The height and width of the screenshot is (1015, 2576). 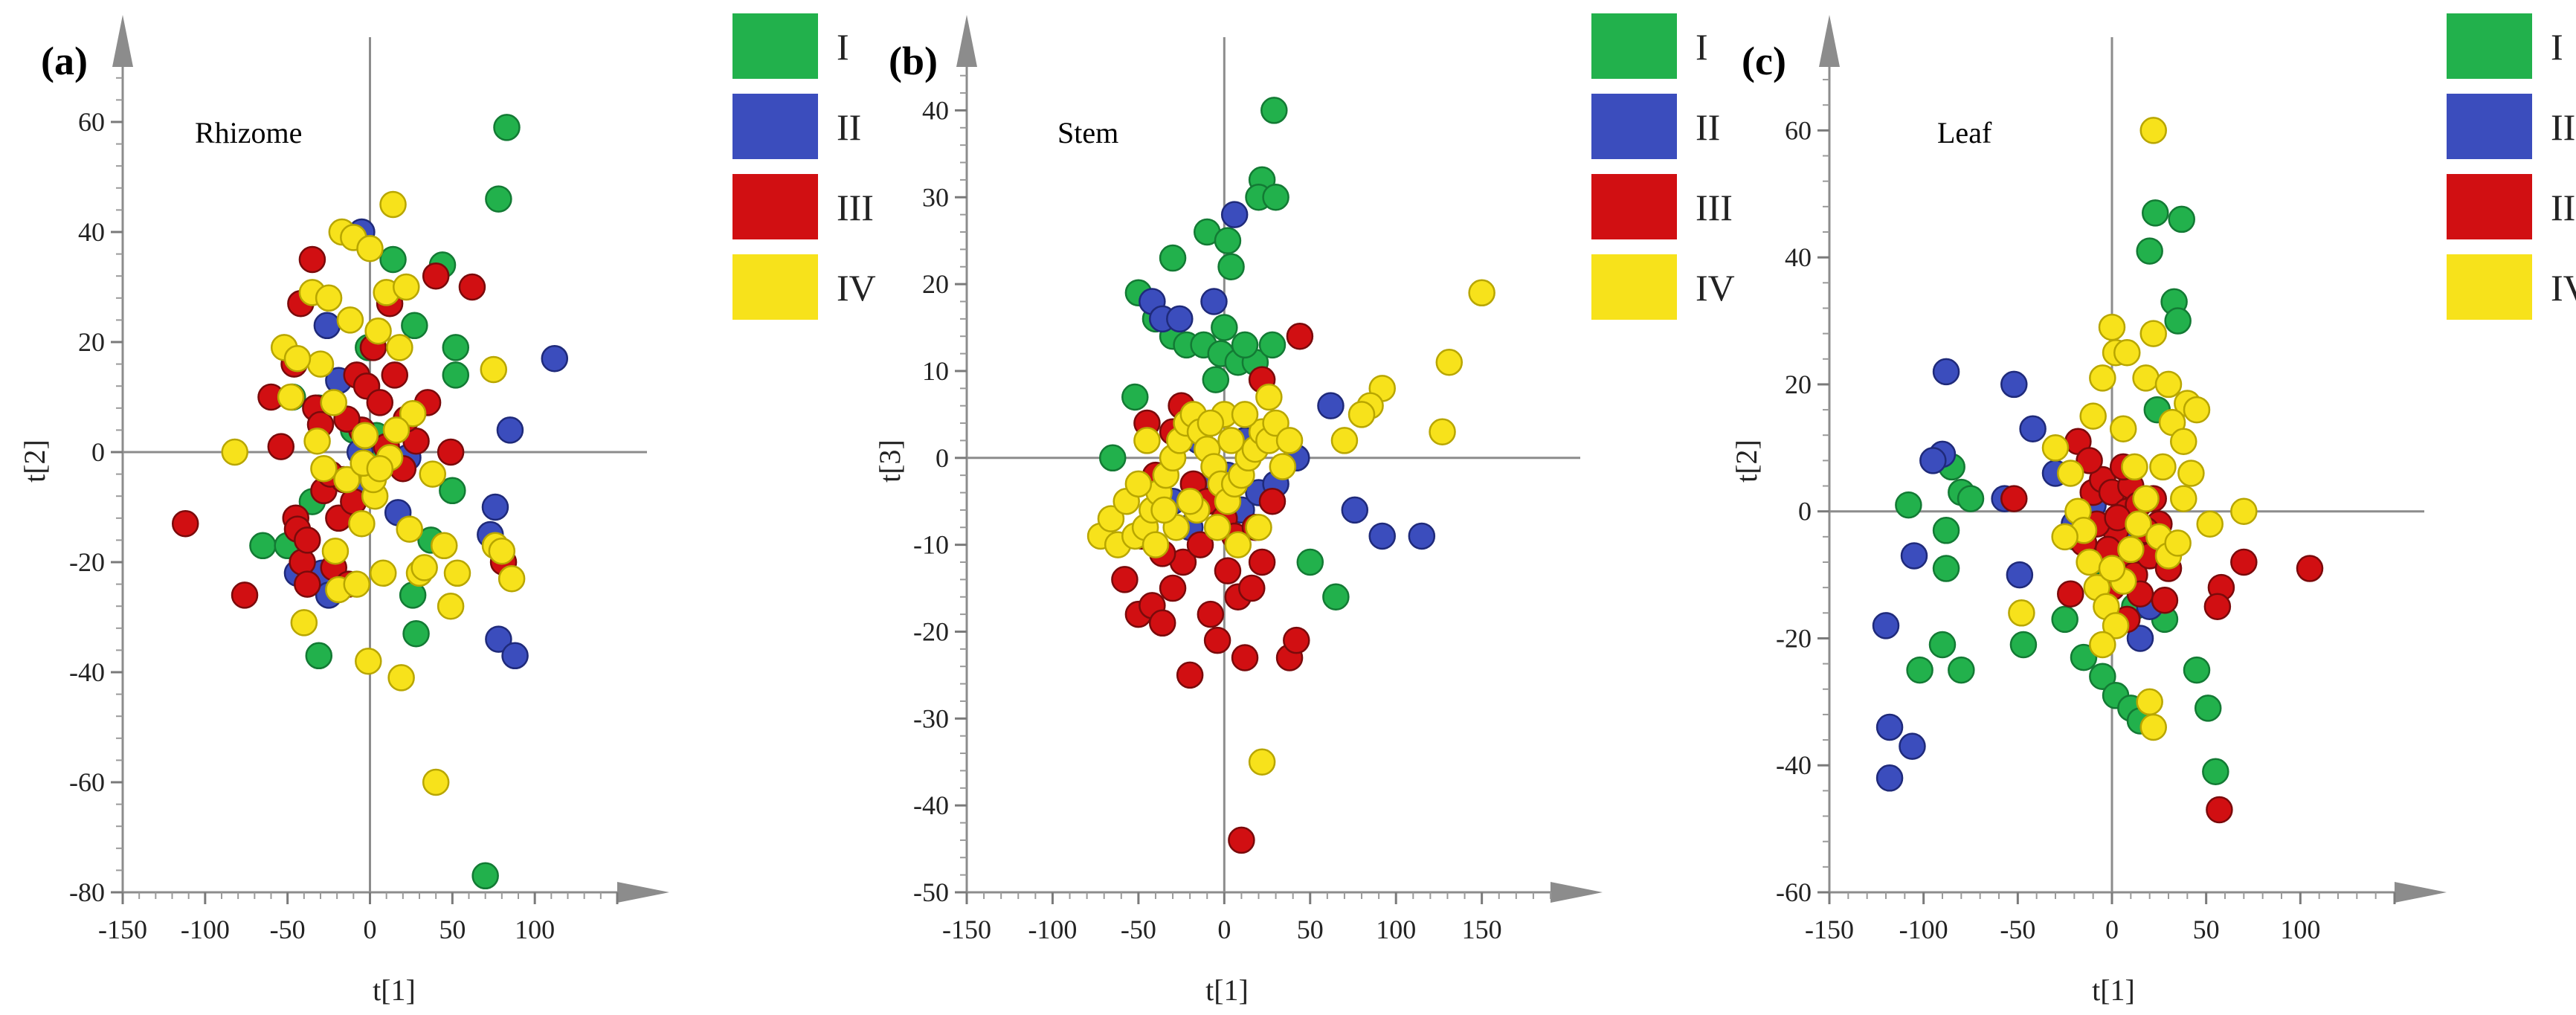 I want to click on panel-c-legend-swatch-I, so click(x=2489, y=46).